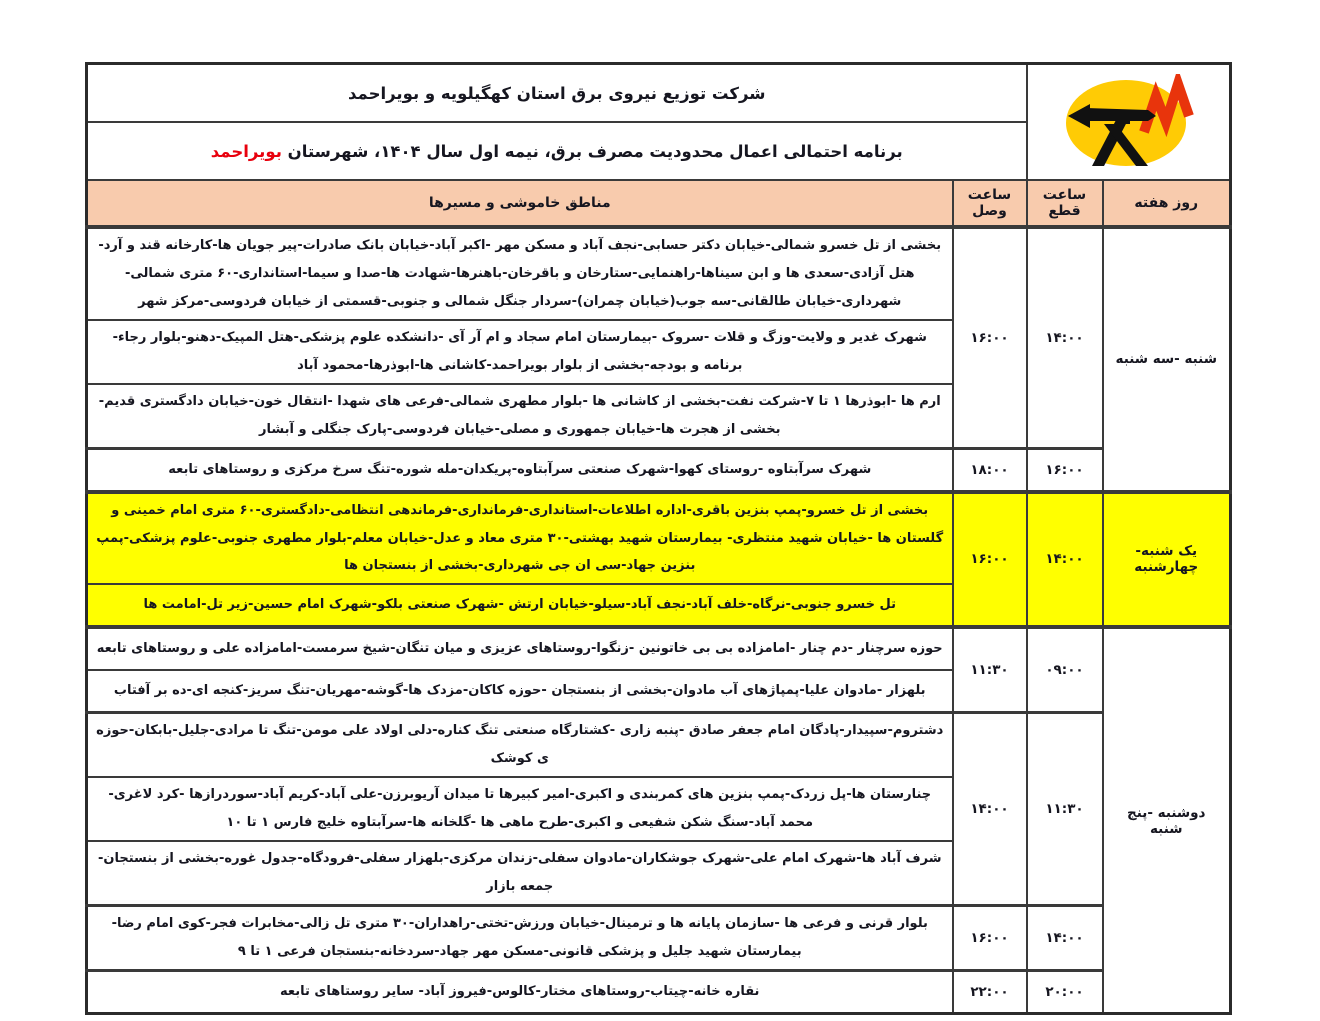 This screenshot has height=1021, width=1320. What do you see at coordinates (989, 809) in the screenshot?
I see `connect-time-cell: ۱۴:۰۰` at bounding box center [989, 809].